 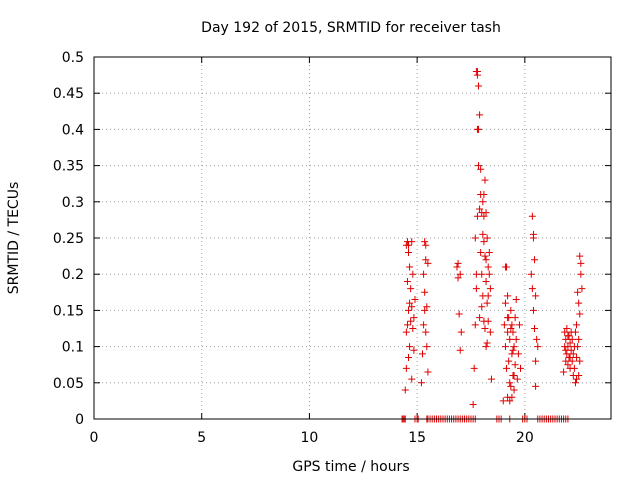 I want to click on x-tick-label: 5, so click(x=201, y=438).